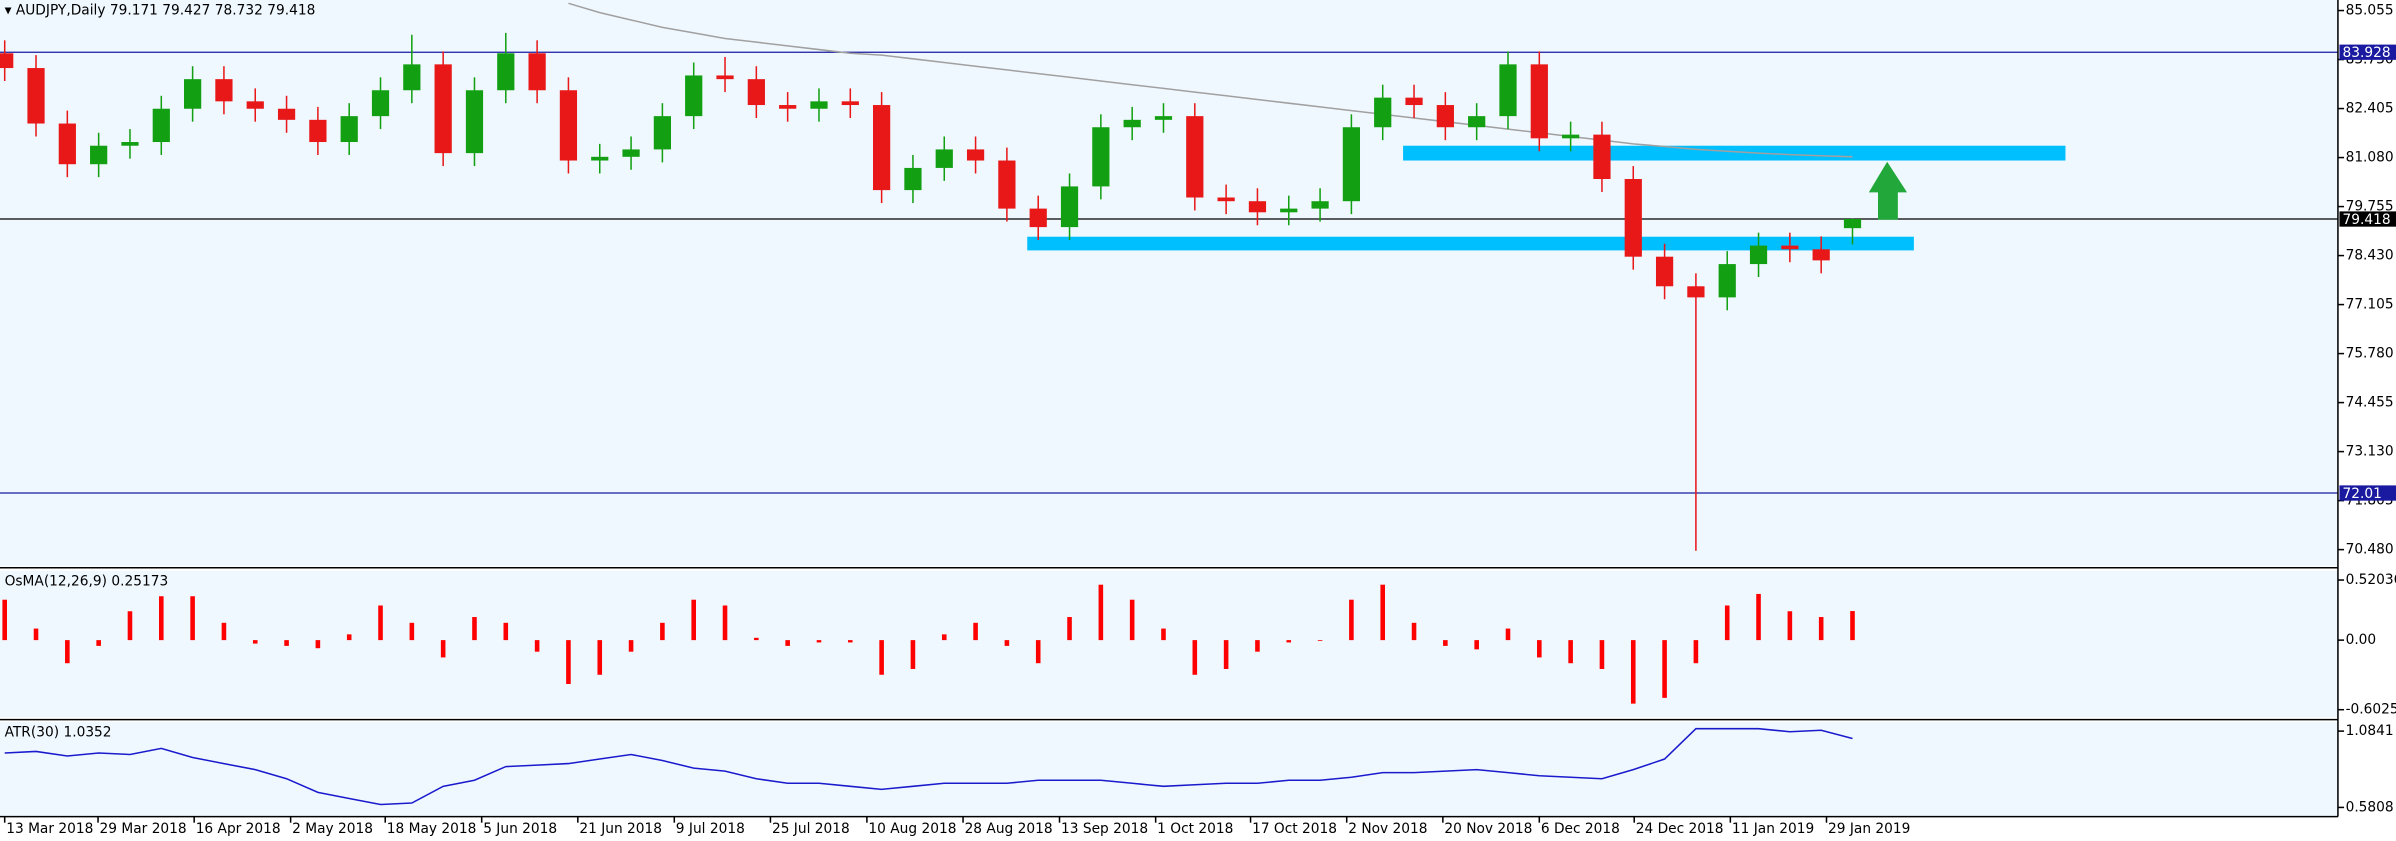 Image resolution: width=2396 pixels, height=841 pixels. Describe the element at coordinates (1470, 243) in the screenshot. I see `zone` at that location.